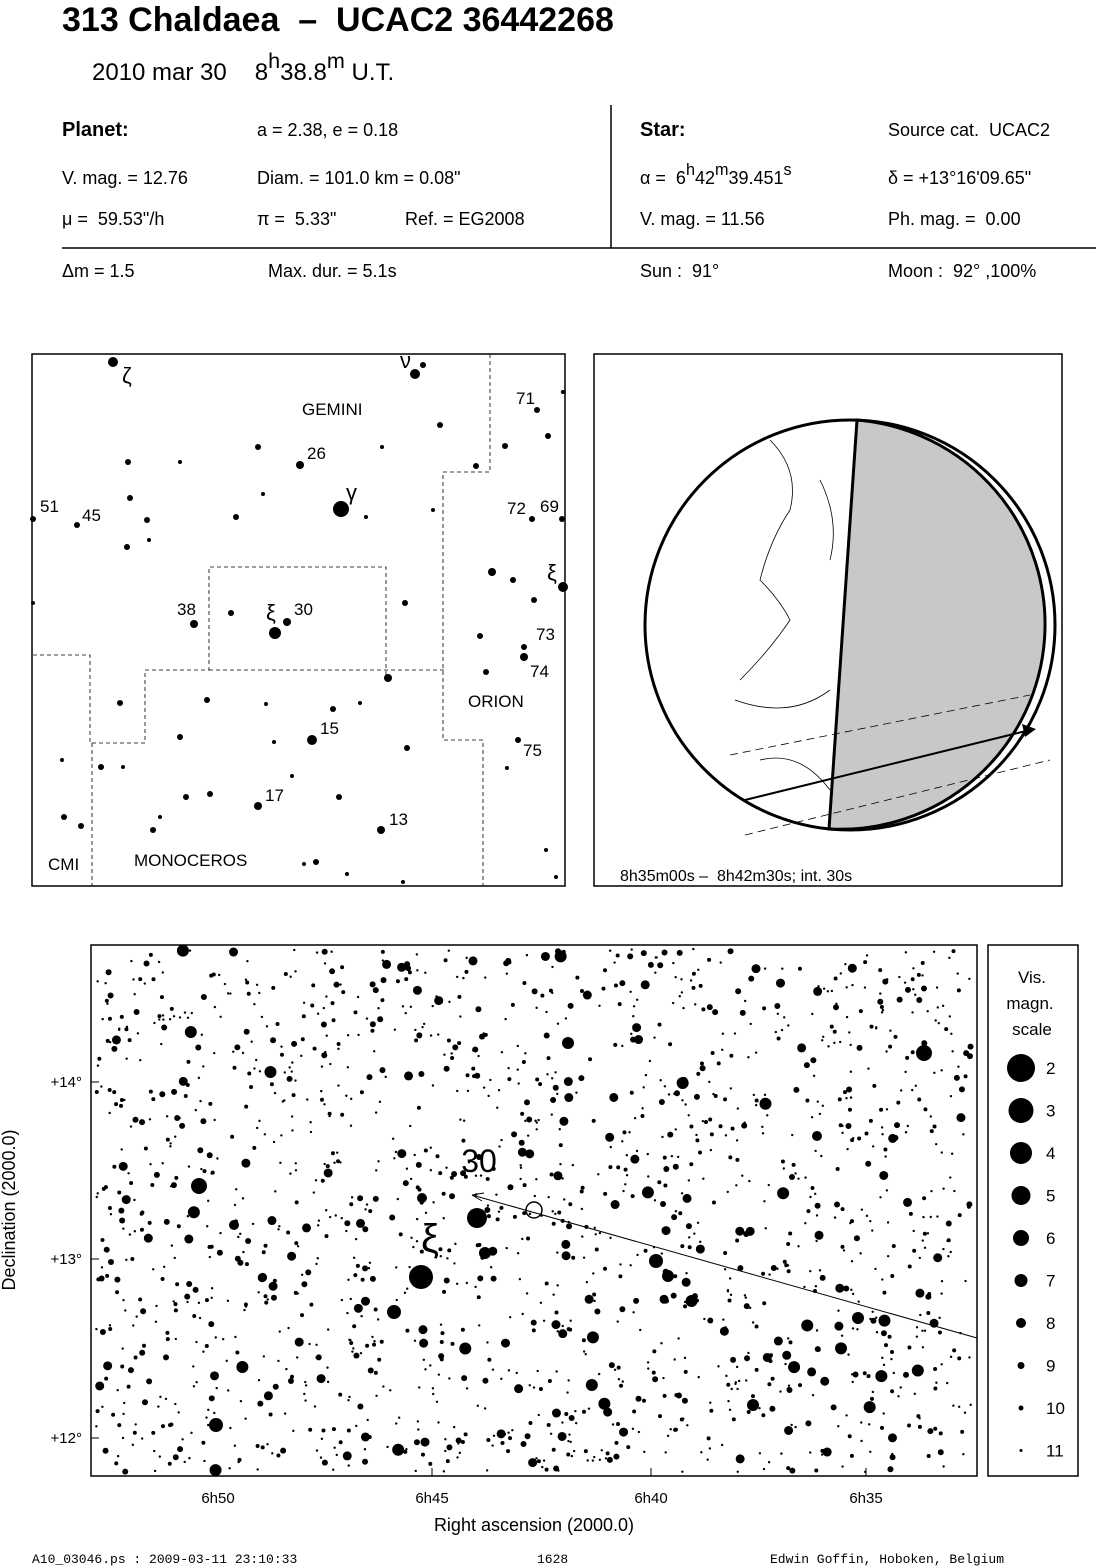  Describe the element at coordinates (525, 398) in the screenshot. I see `finder-label: 71` at that location.